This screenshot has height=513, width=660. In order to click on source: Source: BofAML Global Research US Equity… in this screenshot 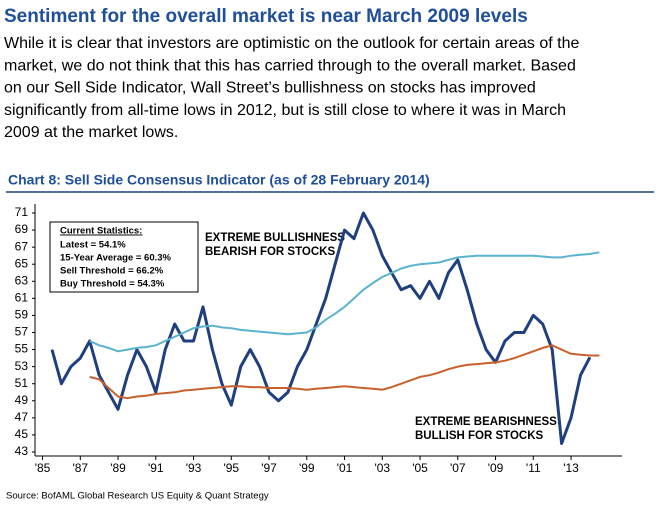, I will do `click(137, 496)`.